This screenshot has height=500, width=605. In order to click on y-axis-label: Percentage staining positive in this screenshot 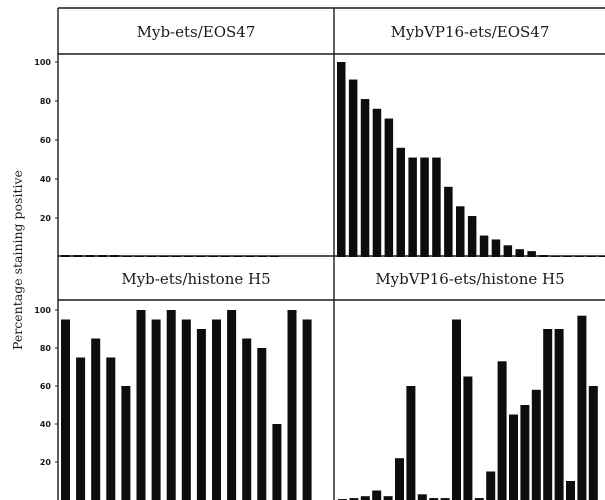, I will do `click(17, 260)`.